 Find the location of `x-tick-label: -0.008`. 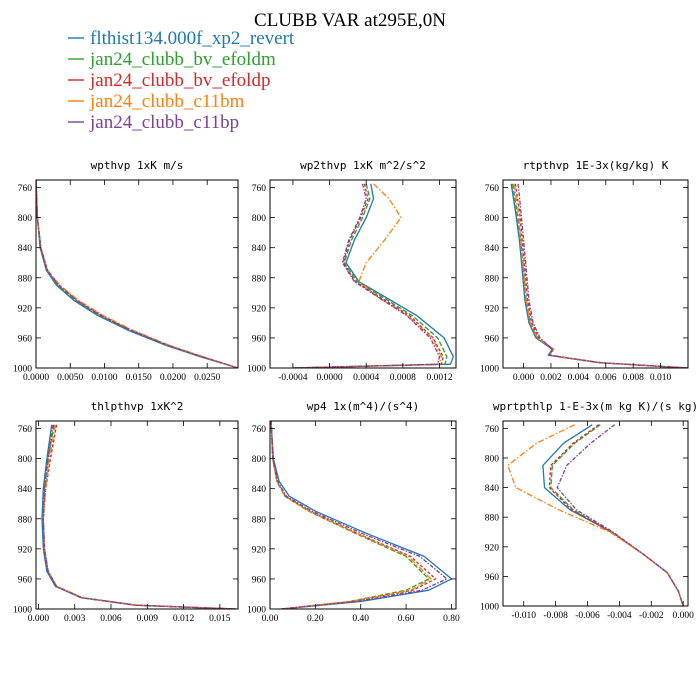

x-tick-label: -0.008 is located at coordinates (555, 616).